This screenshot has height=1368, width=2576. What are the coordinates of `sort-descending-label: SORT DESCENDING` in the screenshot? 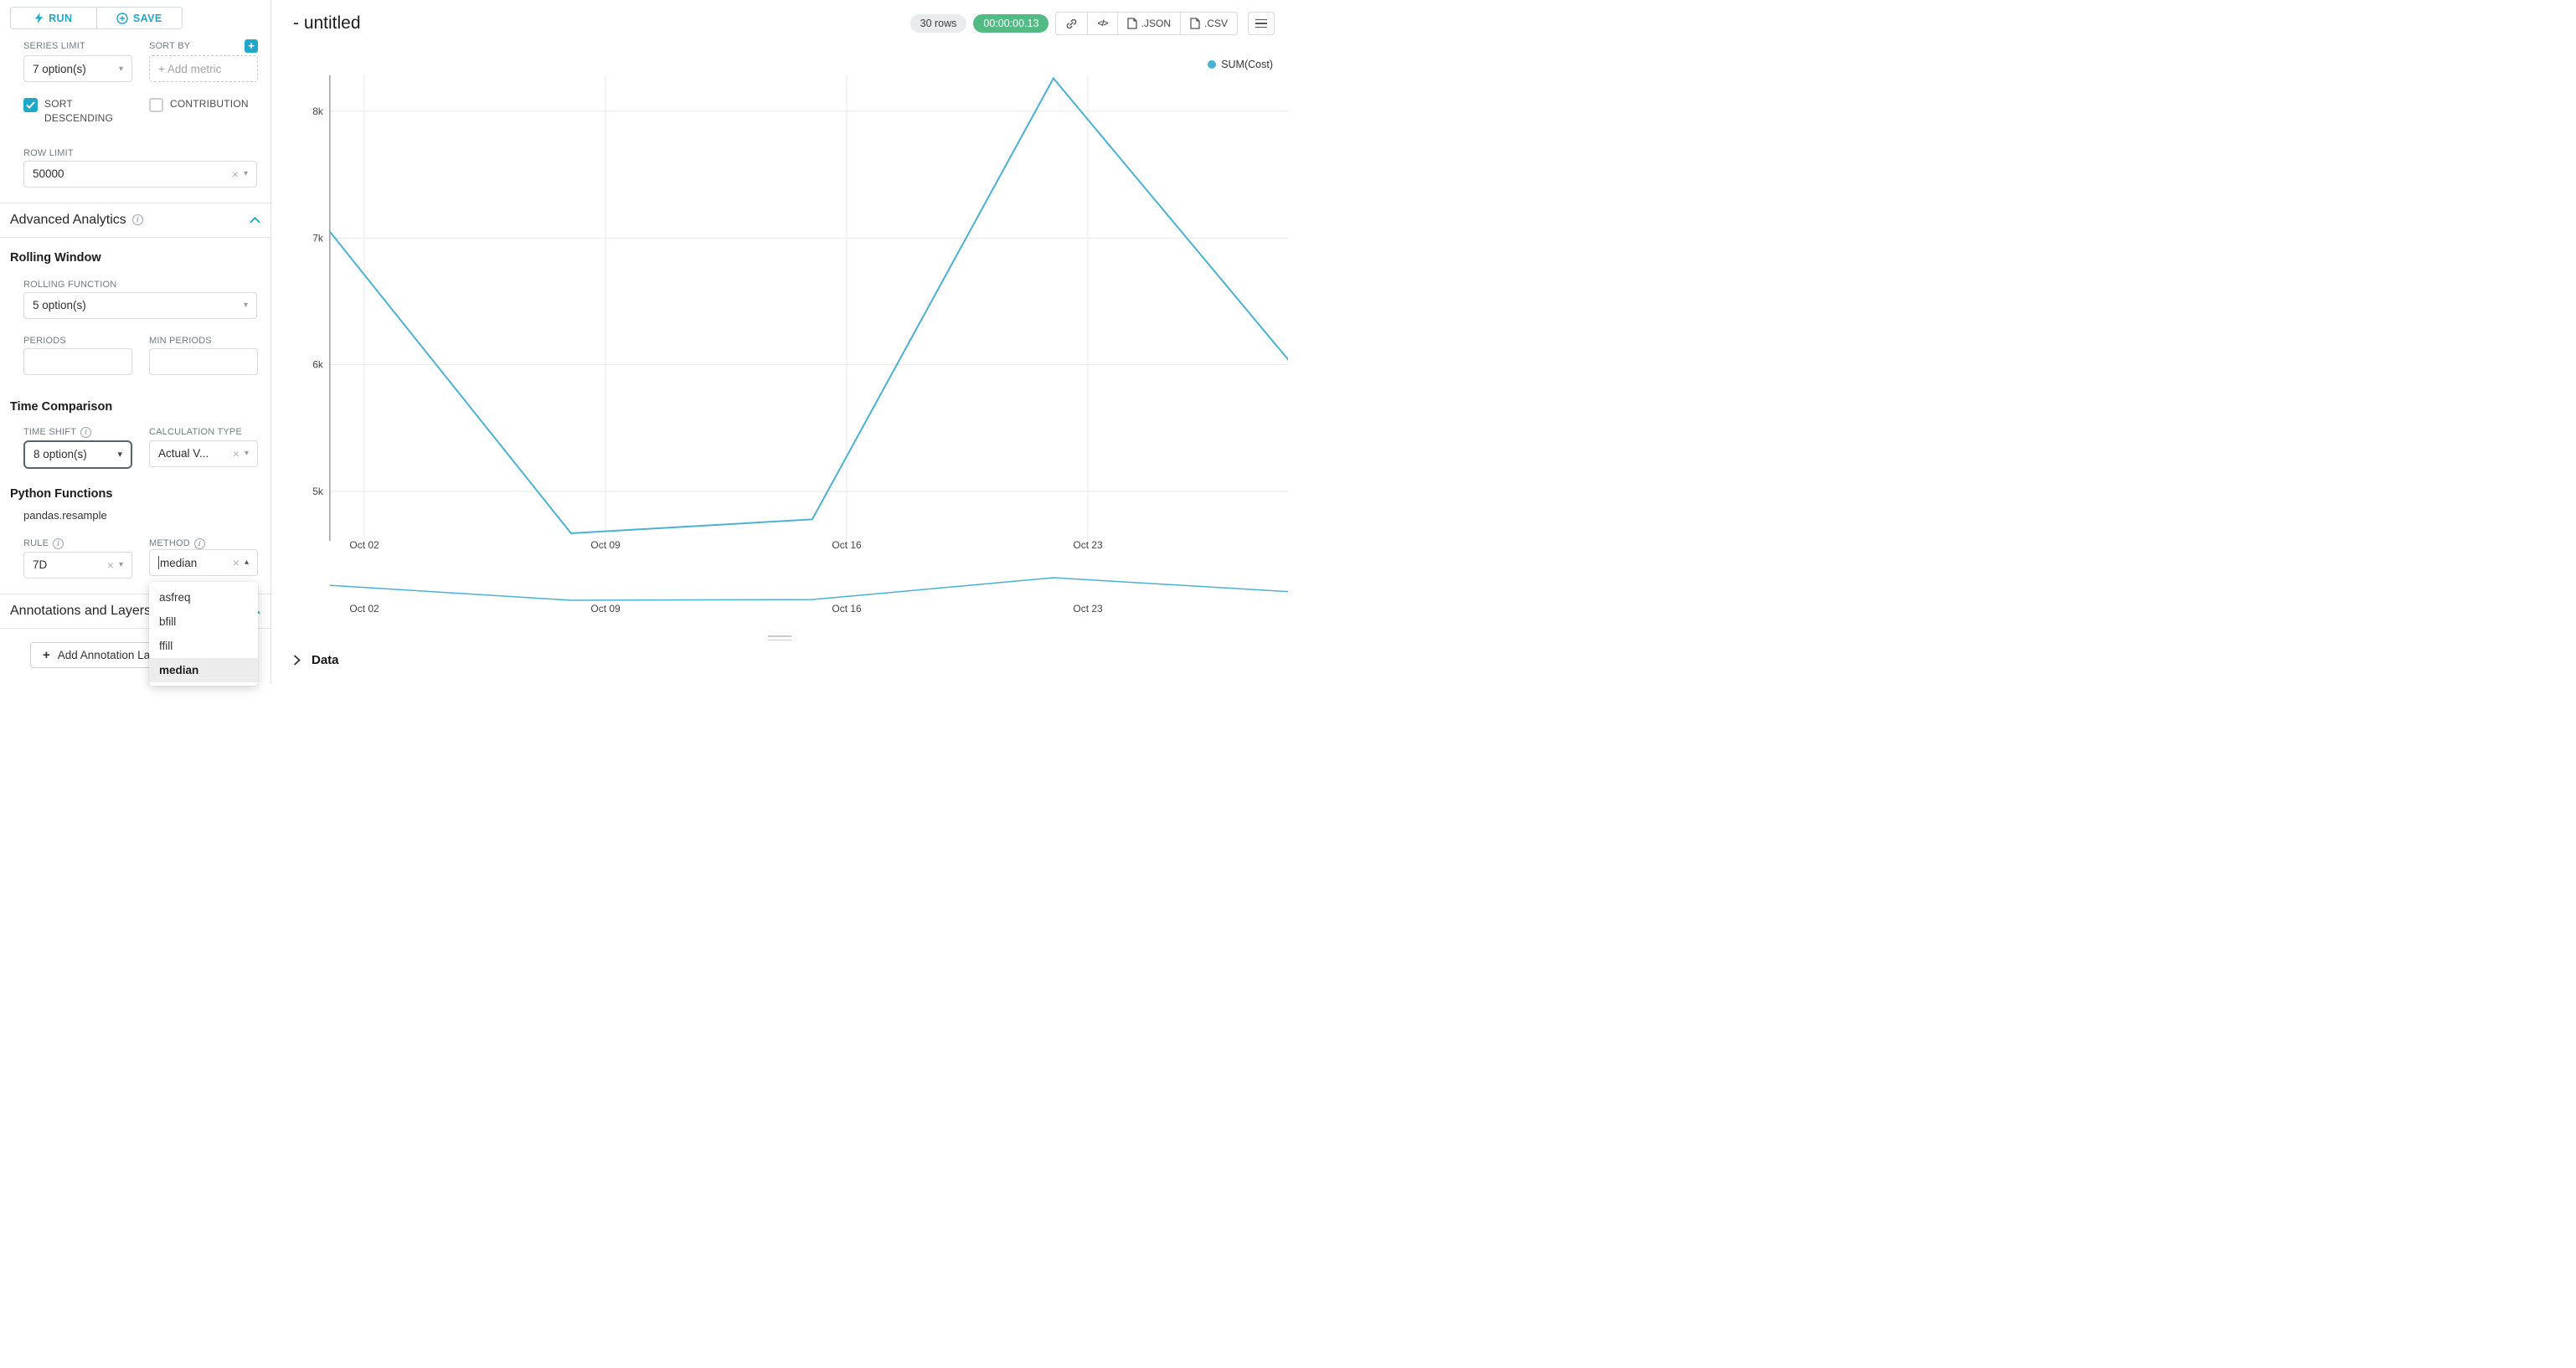 It's located at (79, 111).